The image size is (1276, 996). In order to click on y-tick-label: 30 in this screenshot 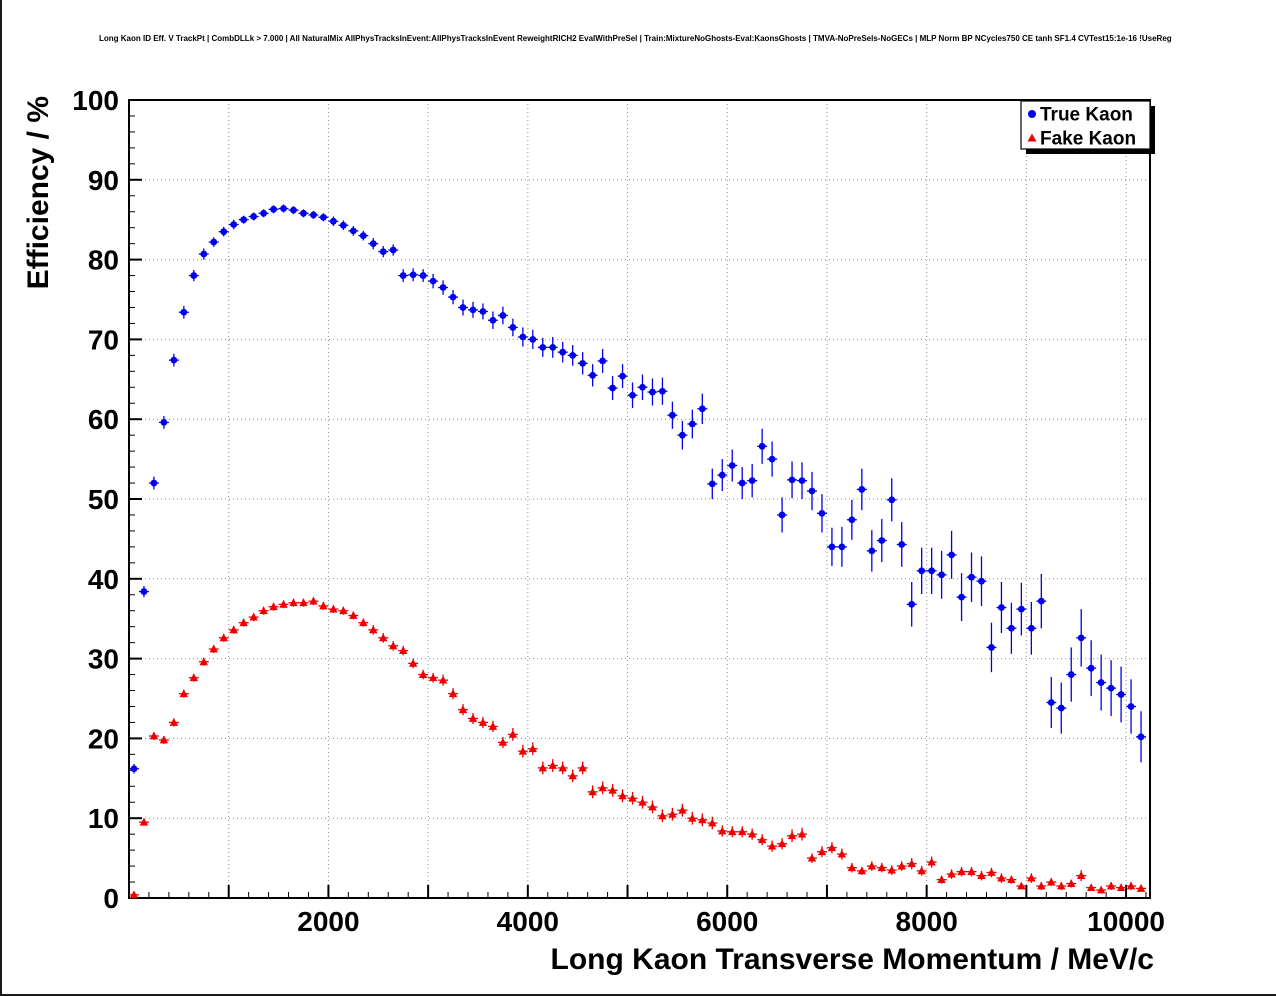, I will do `click(103, 659)`.